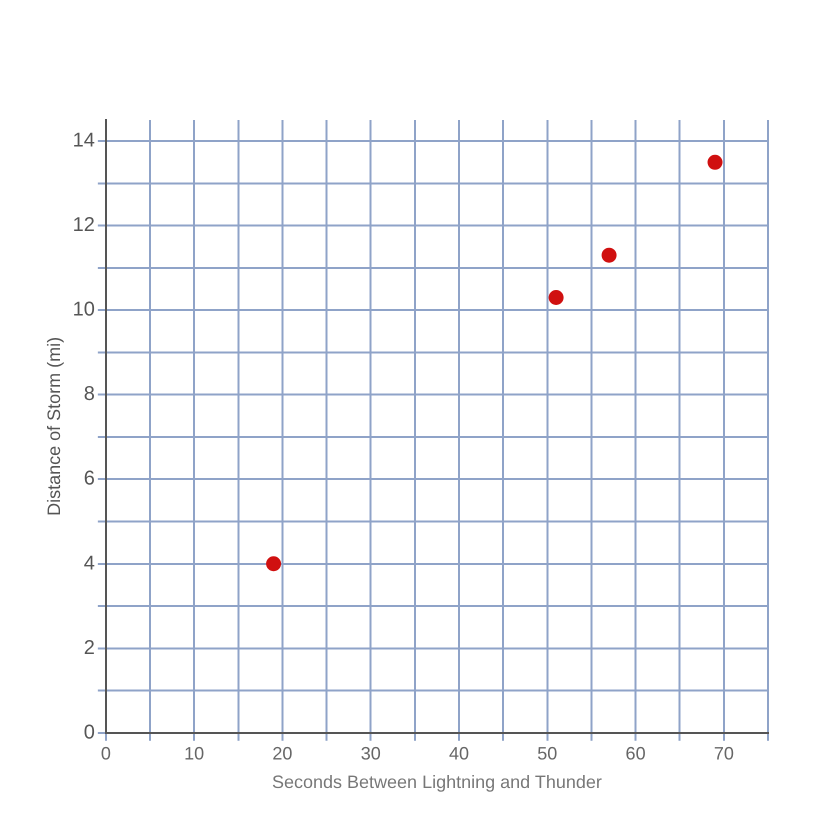 Image resolution: width=828 pixels, height=828 pixels. Describe the element at coordinates (89, 479) in the screenshot. I see `y-tick-label: 6` at that location.